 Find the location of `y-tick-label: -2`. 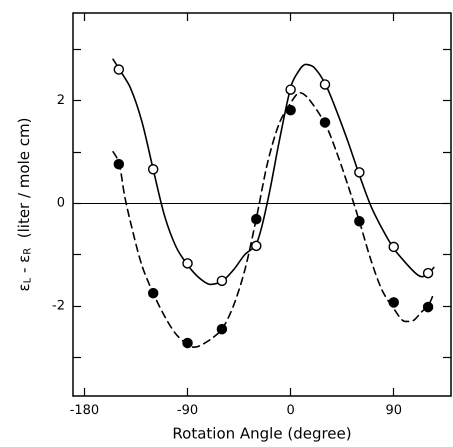

y-tick-label: -2 is located at coordinates (58, 306).